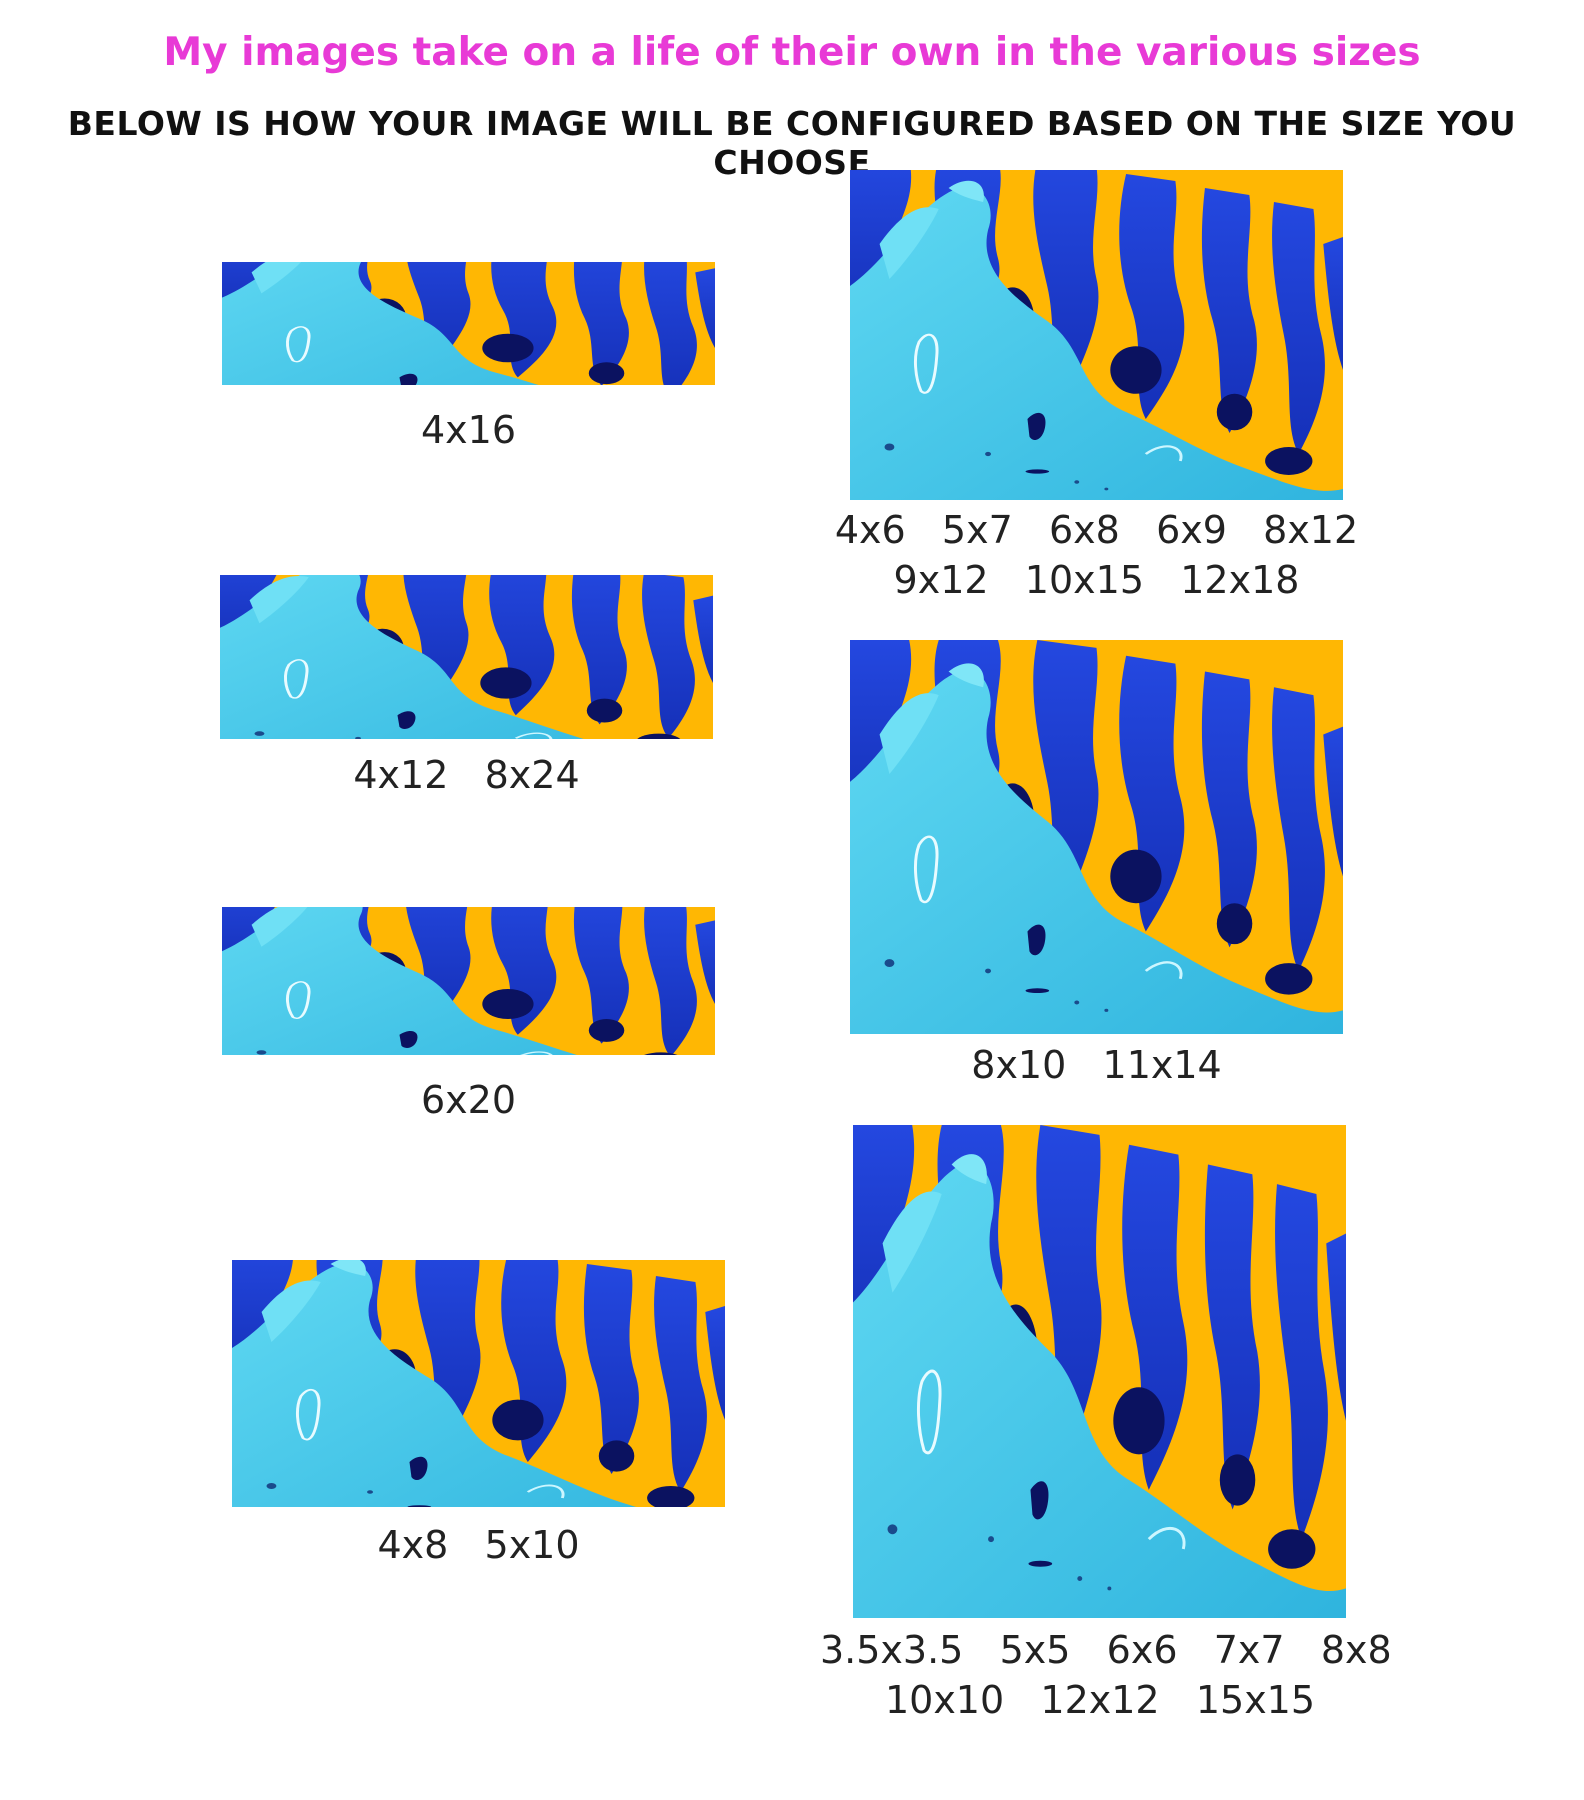  I want to click on caption-4x6-group-line2: 9x12 10x15 12x18, so click(1096, 580).